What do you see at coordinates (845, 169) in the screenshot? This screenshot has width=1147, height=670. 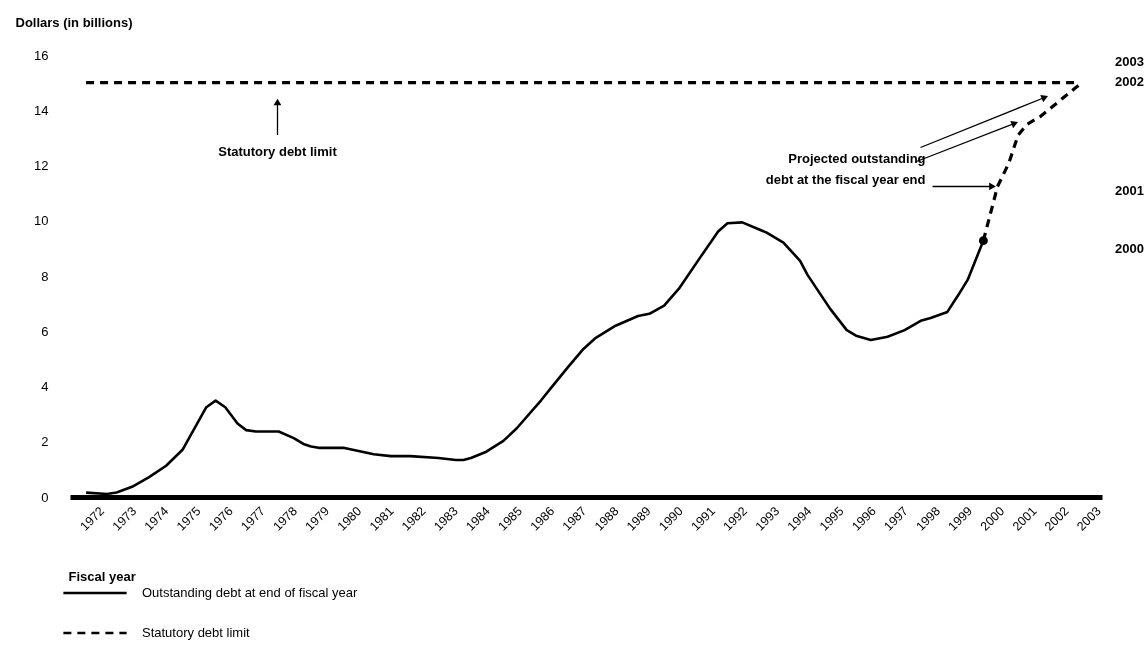 I see `annotation: Projected outstanding debt at the fiscal year end` at bounding box center [845, 169].